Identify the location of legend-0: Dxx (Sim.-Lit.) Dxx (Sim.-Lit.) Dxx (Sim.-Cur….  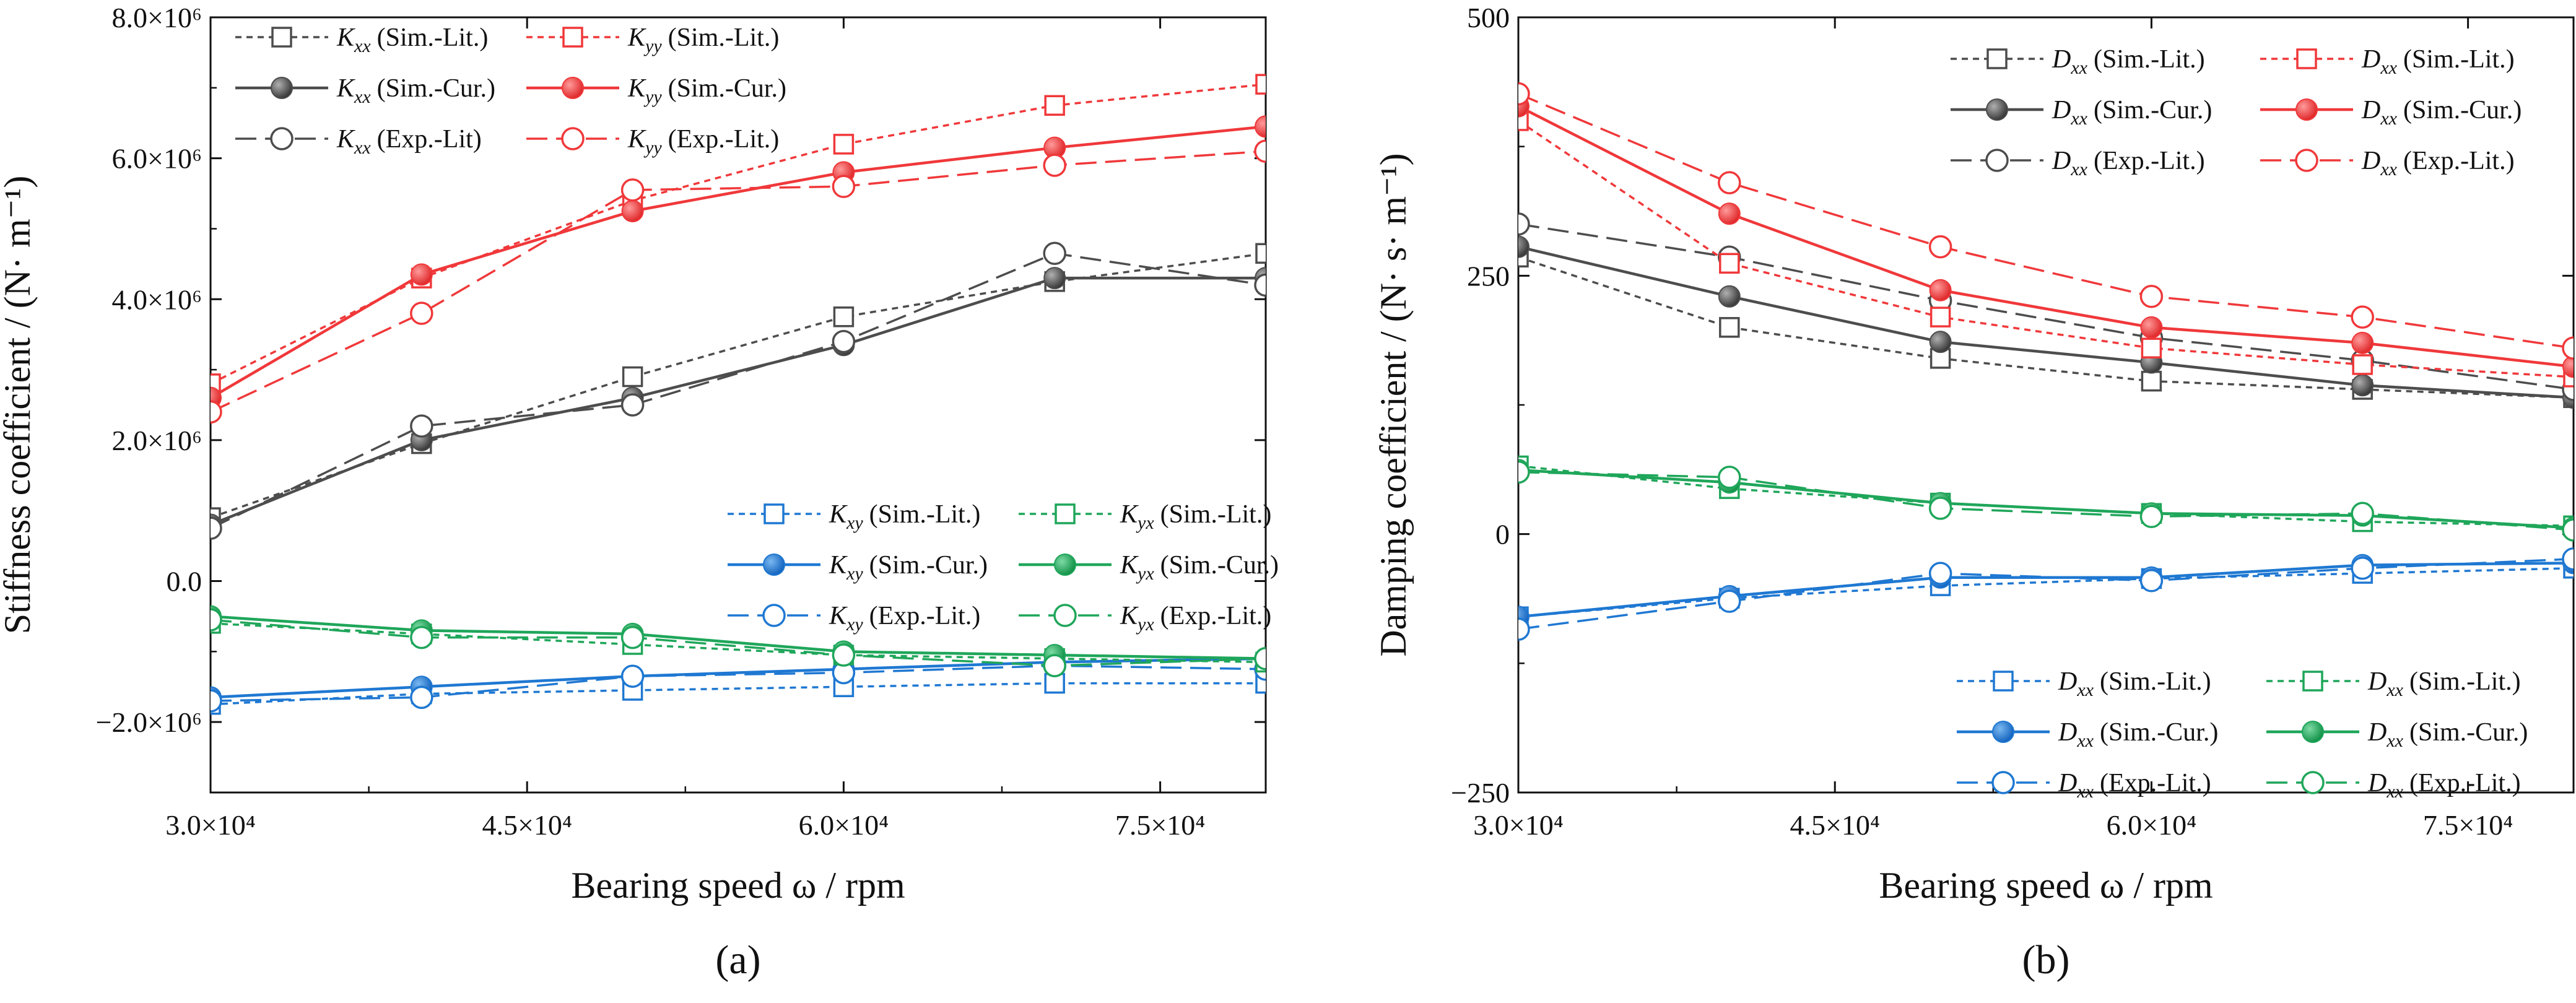
(2236, 112).